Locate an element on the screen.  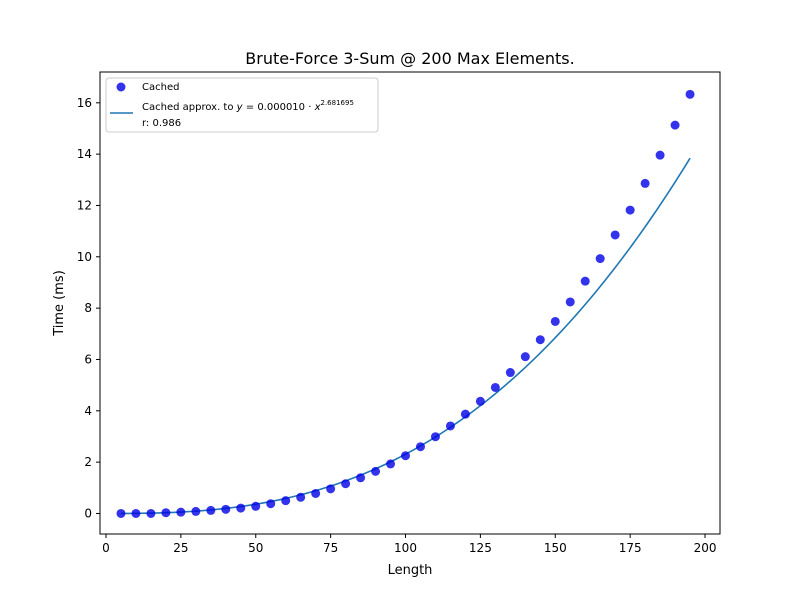
legend-r-label: r: 0.986 is located at coordinates (161, 123).